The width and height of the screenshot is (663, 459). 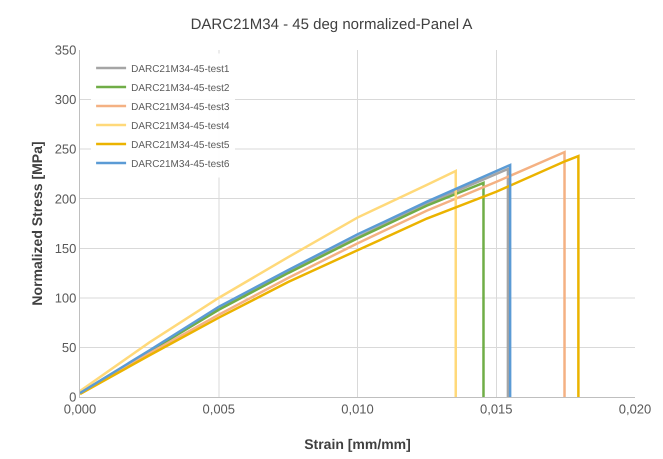 I want to click on x-tick-label: 0,005, so click(x=219, y=409).